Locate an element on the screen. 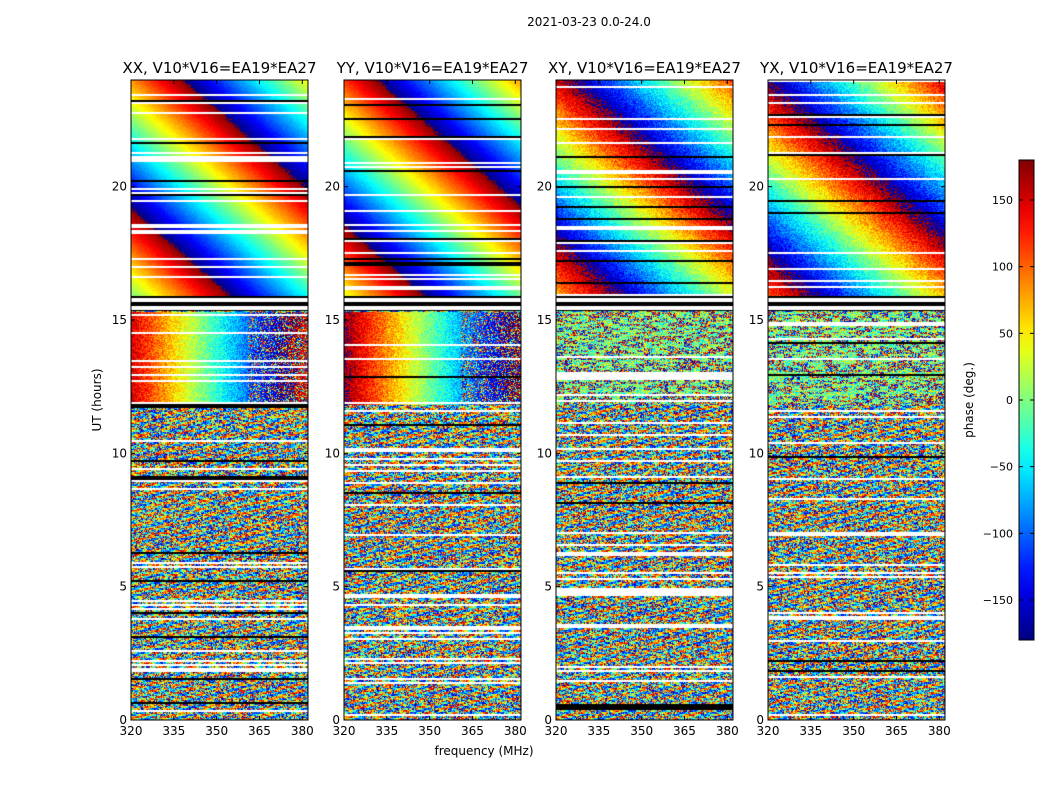 This screenshot has width=1050, height=800. colorbar-tick-label: −50 is located at coordinates (1001, 467).